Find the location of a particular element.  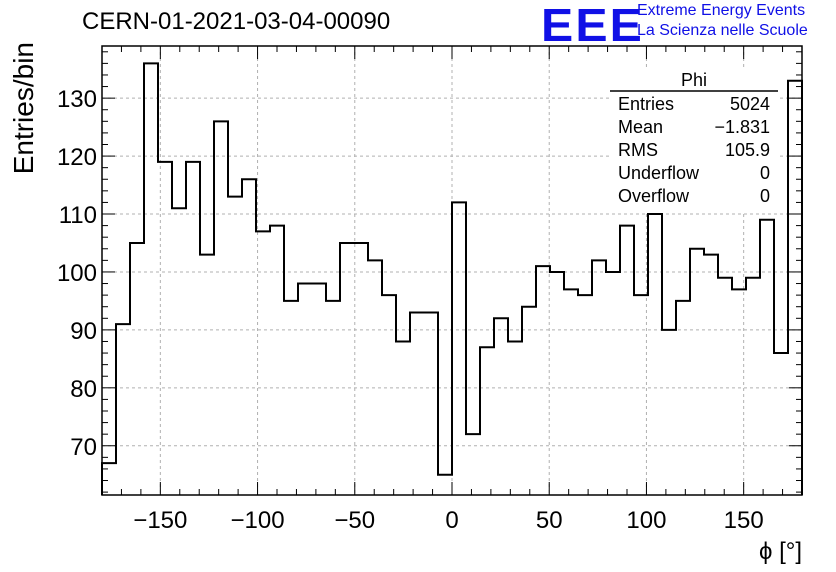

y-tick-label: 100 is located at coordinates (77, 273).